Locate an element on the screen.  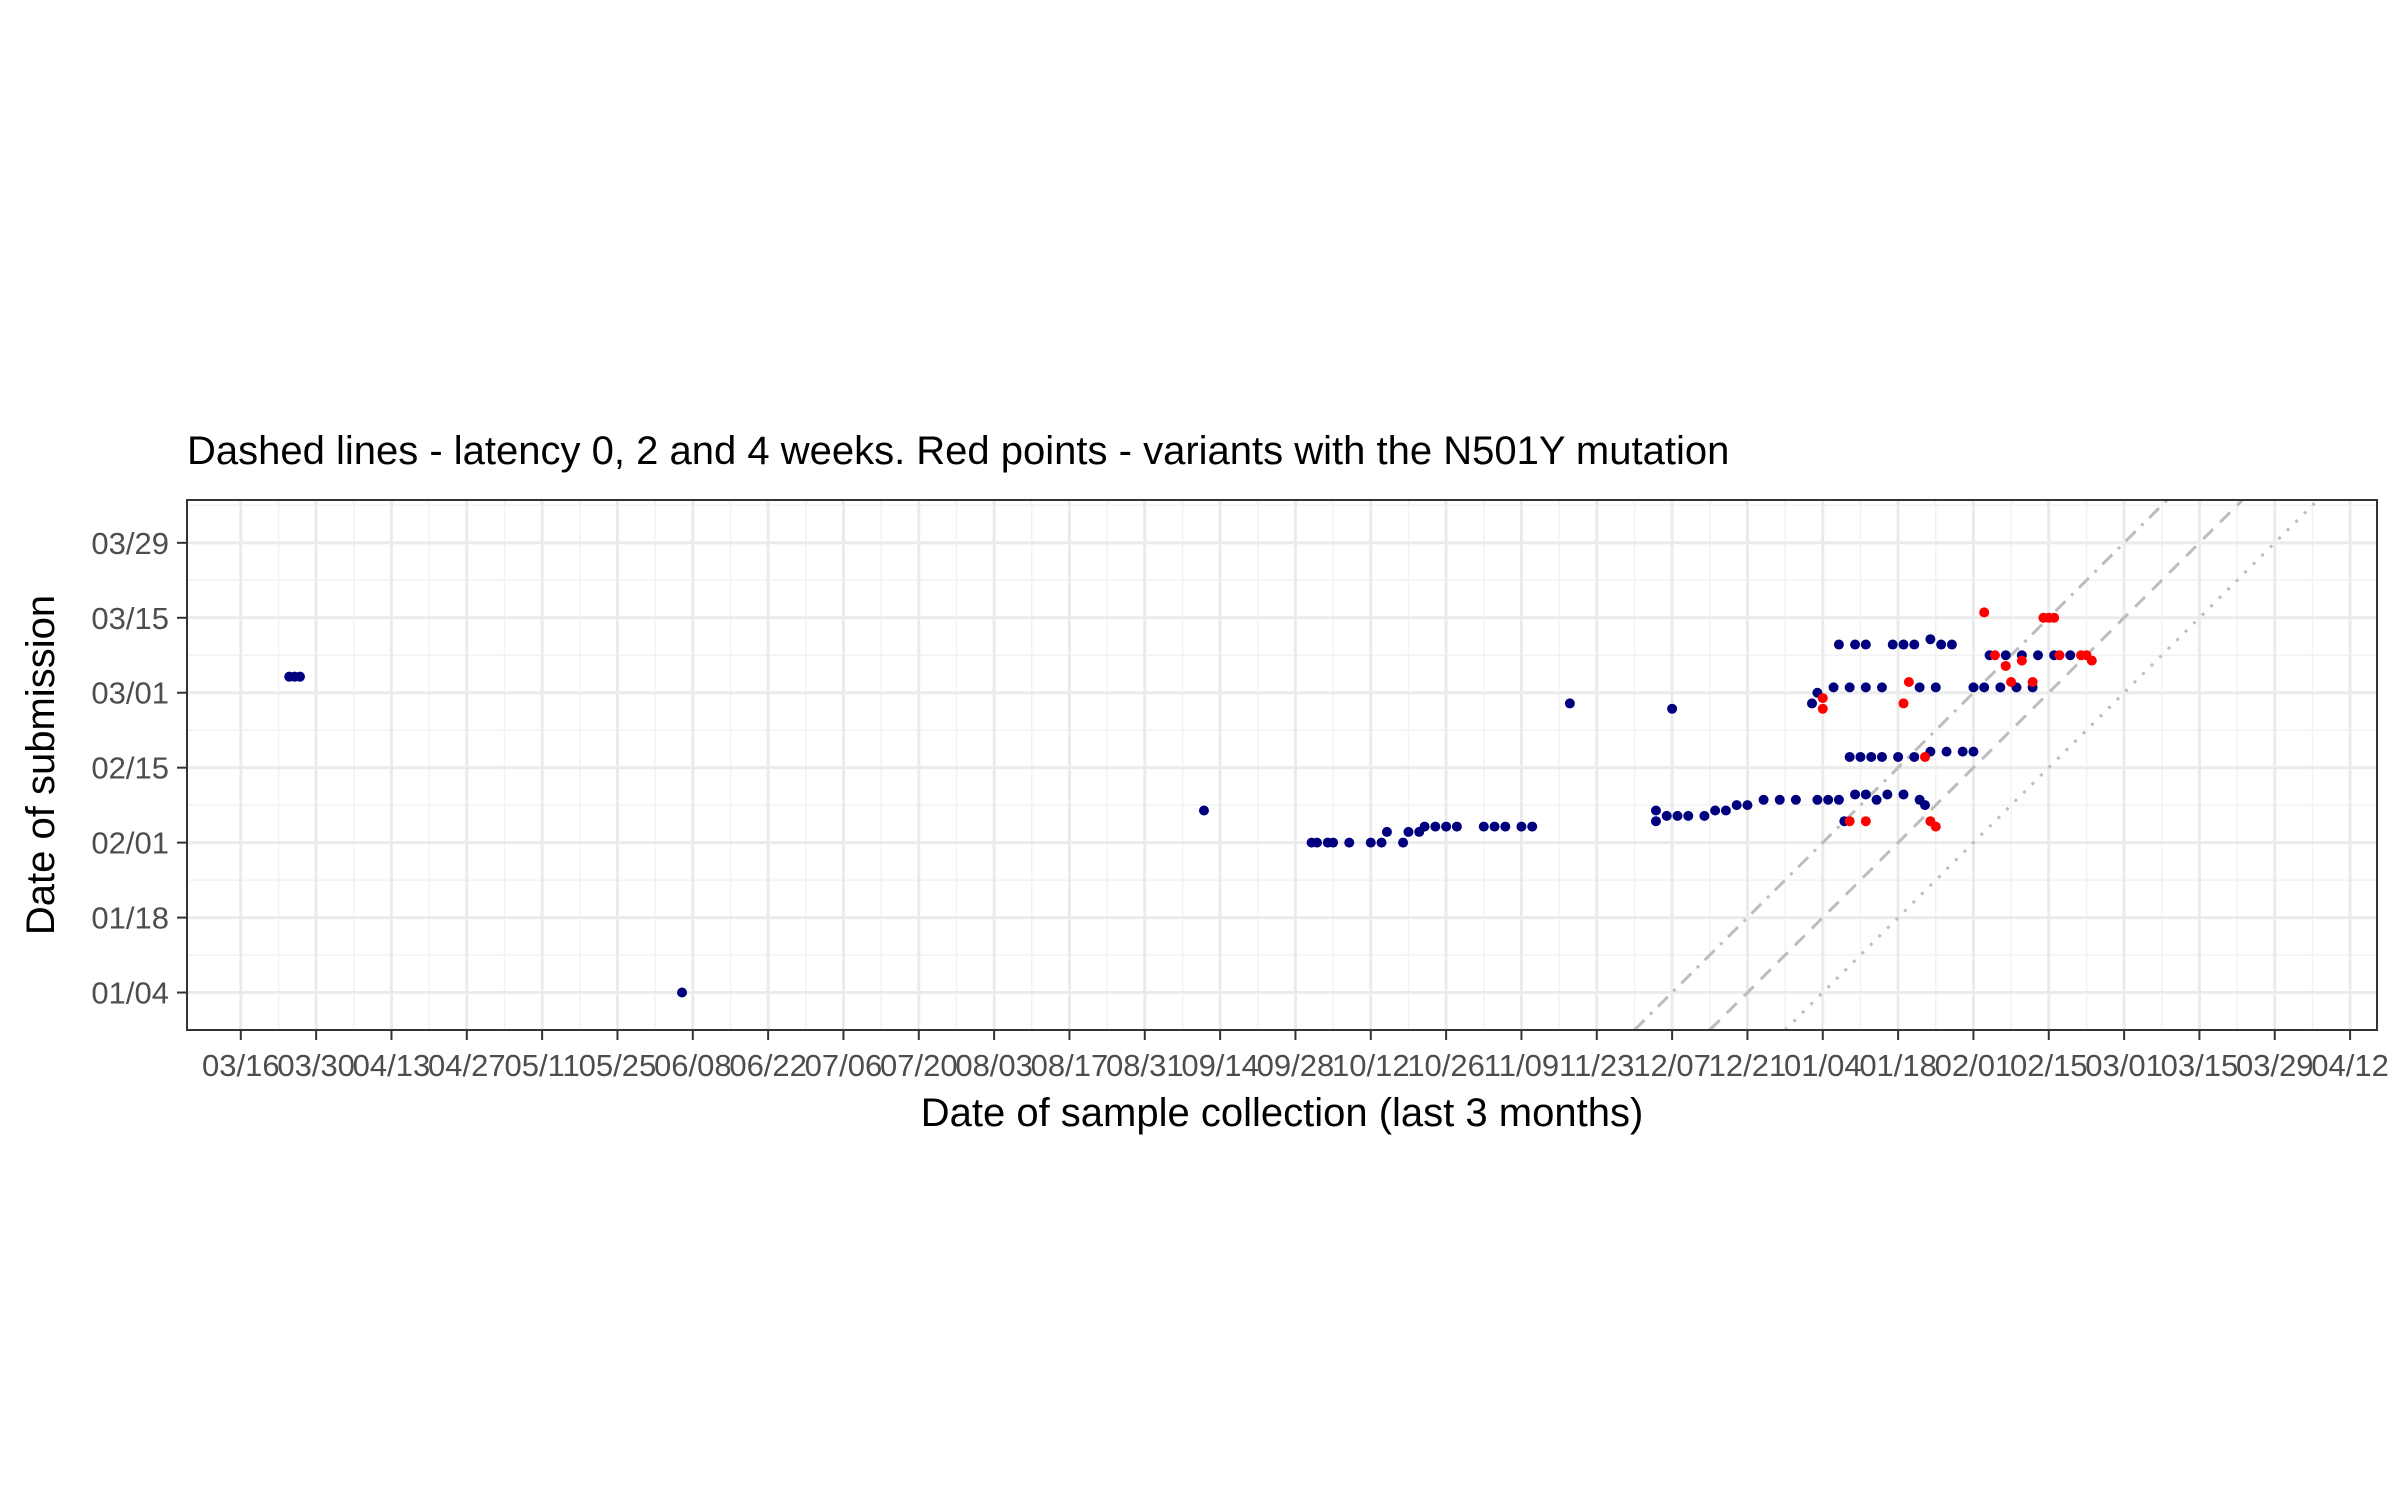
x-tick-label: 02/15 is located at coordinates (2049, 1065).